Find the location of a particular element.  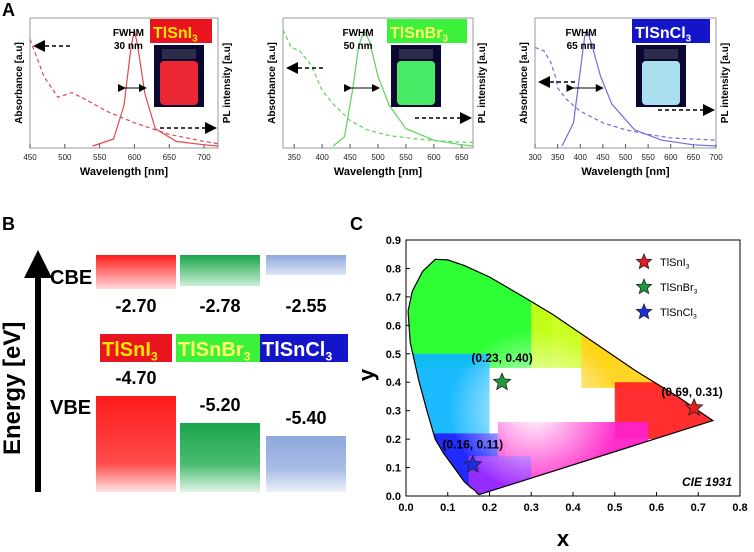

legend-label: TlSnI3 is located at coordinates (675, 263).